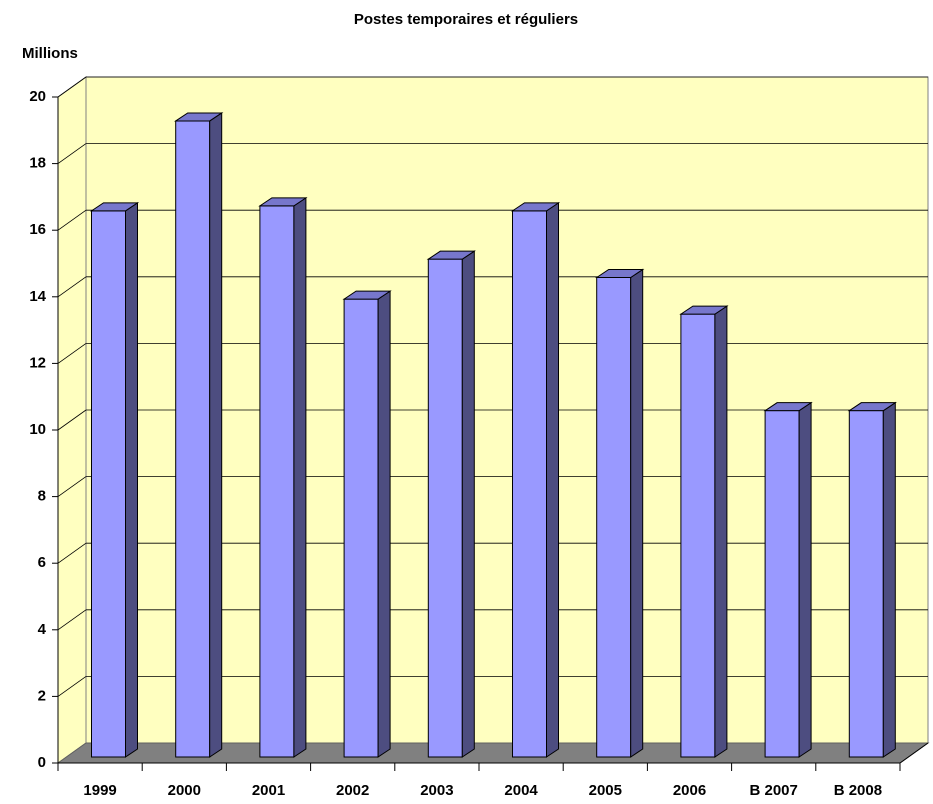  Describe the element at coordinates (37, 163) in the screenshot. I see `y-tick-label: 18` at that location.